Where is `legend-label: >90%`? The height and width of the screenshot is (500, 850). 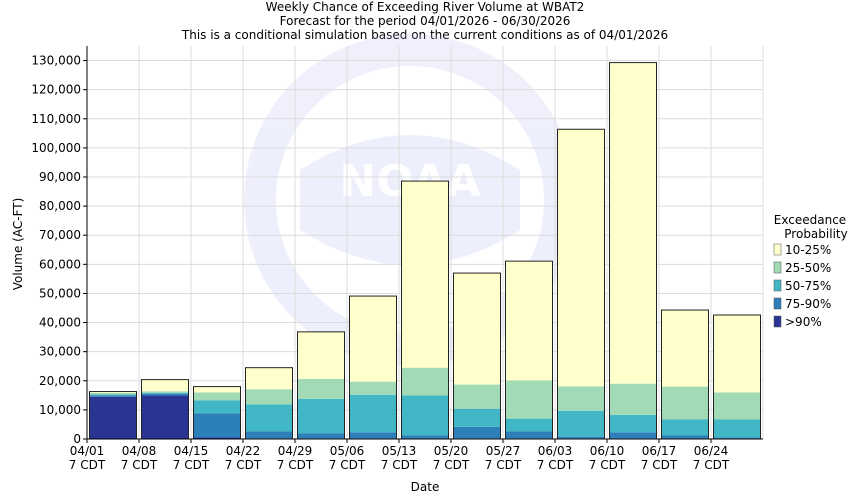
legend-label: >90% is located at coordinates (803, 322).